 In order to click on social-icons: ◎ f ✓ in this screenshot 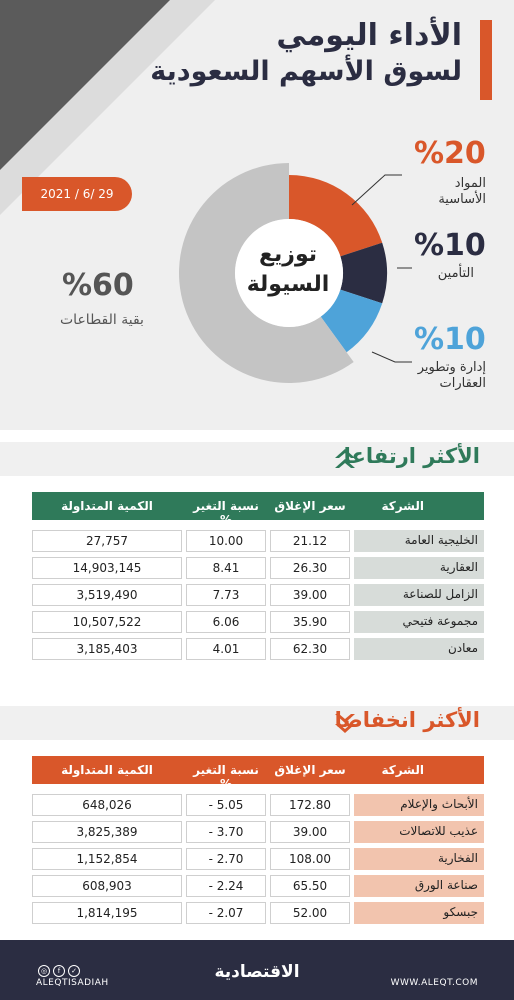, I will do `click(60, 967)`.